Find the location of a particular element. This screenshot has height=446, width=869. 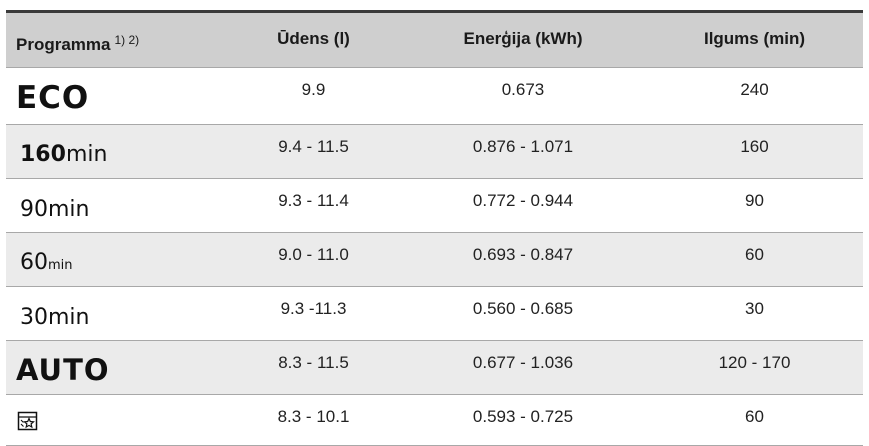

program-160-unit: min is located at coordinates (86, 154).